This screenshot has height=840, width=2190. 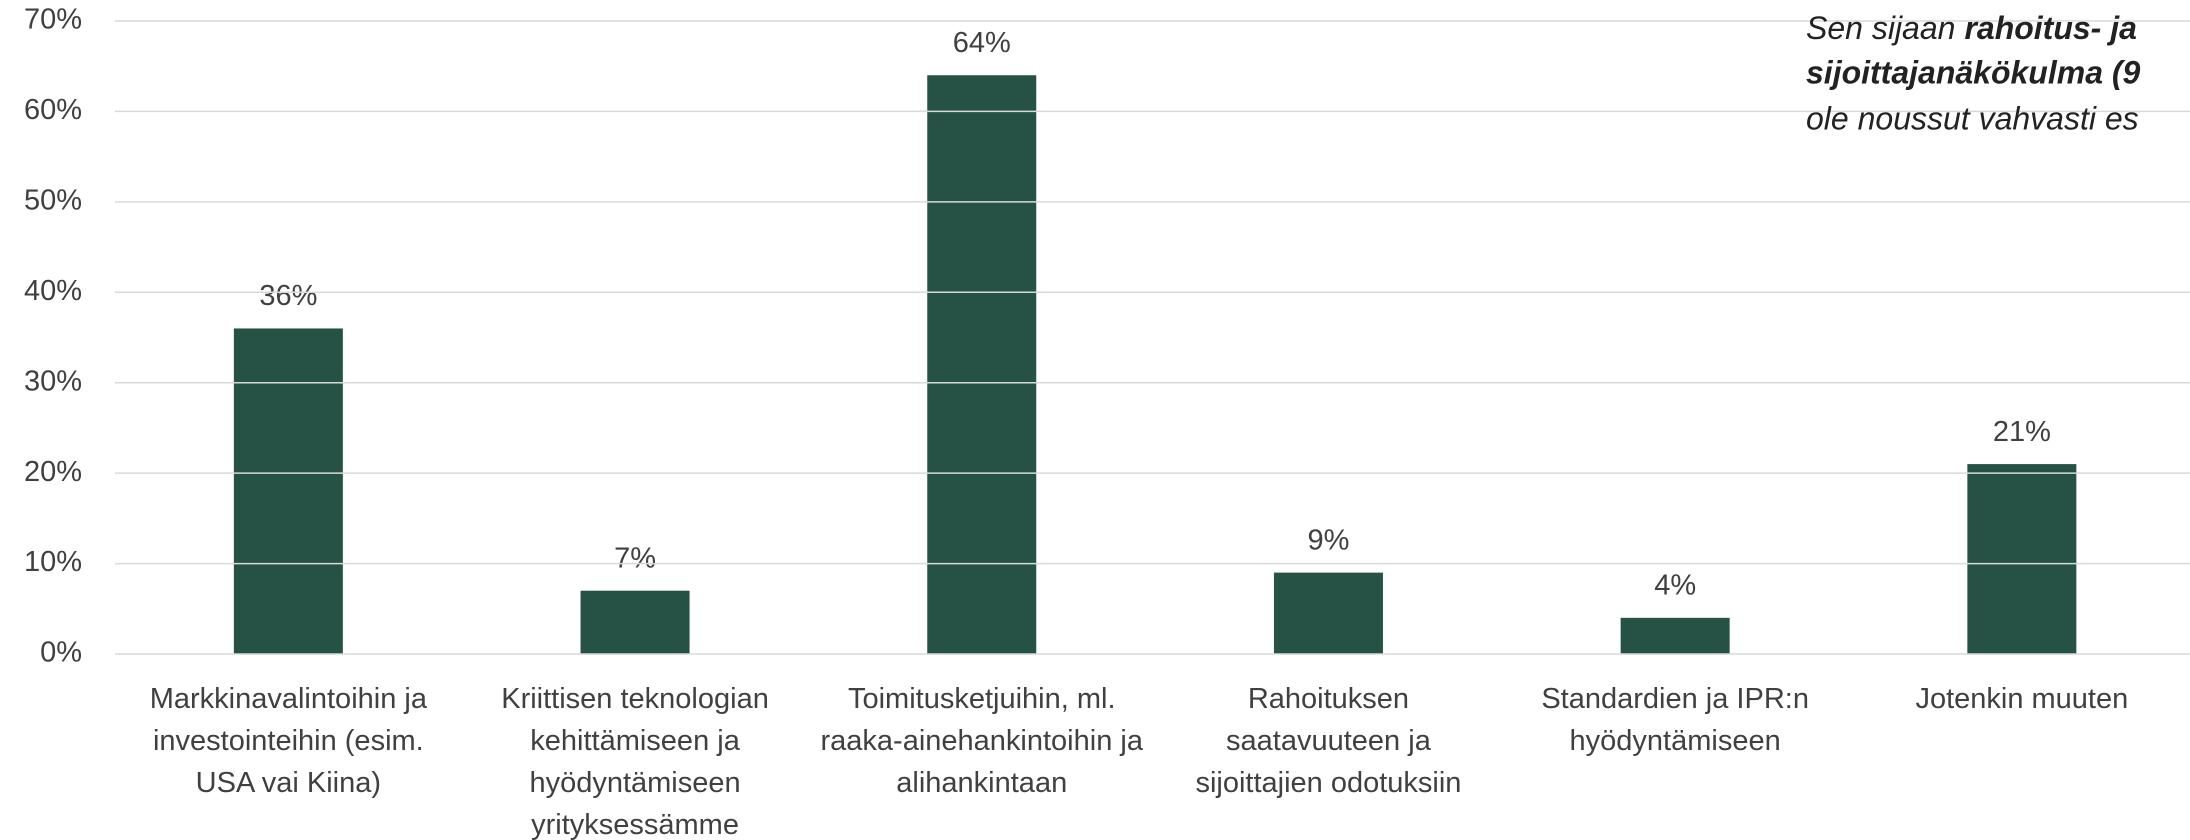 I want to click on data-label: 4%, so click(x=1675, y=585).